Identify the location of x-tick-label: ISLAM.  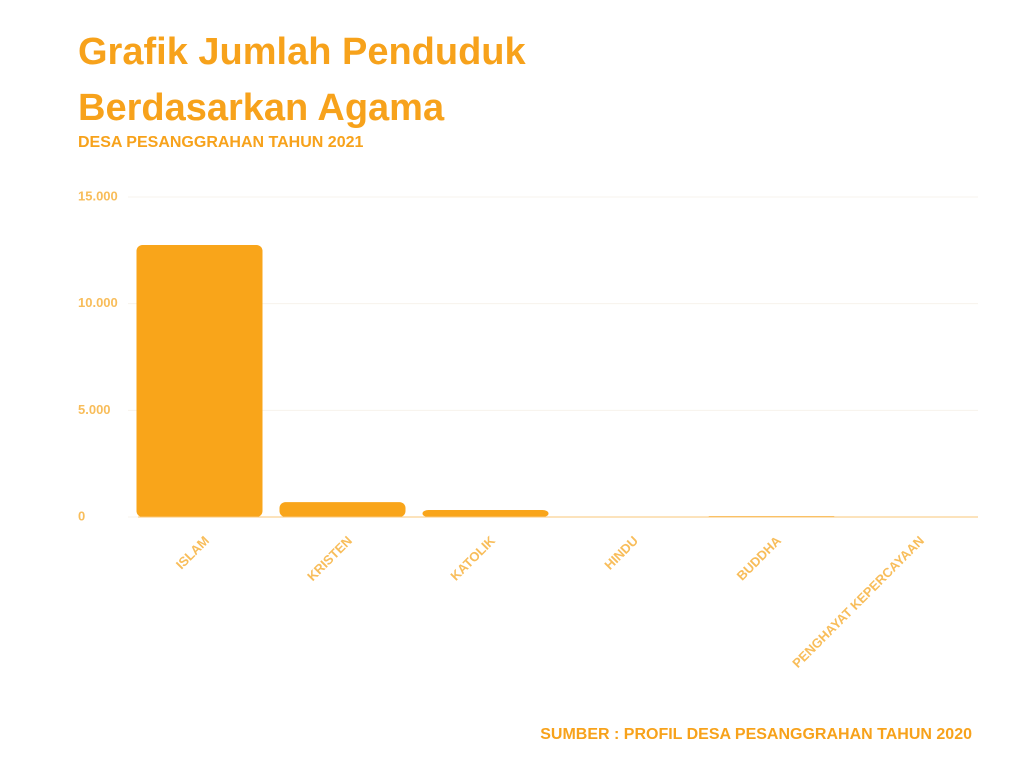
(192, 552).